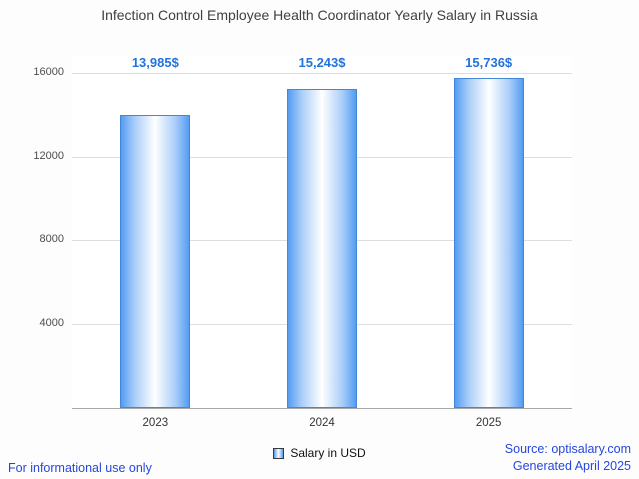 Image resolution: width=639 pixels, height=479 pixels. I want to click on bar-2025, so click(488, 243).